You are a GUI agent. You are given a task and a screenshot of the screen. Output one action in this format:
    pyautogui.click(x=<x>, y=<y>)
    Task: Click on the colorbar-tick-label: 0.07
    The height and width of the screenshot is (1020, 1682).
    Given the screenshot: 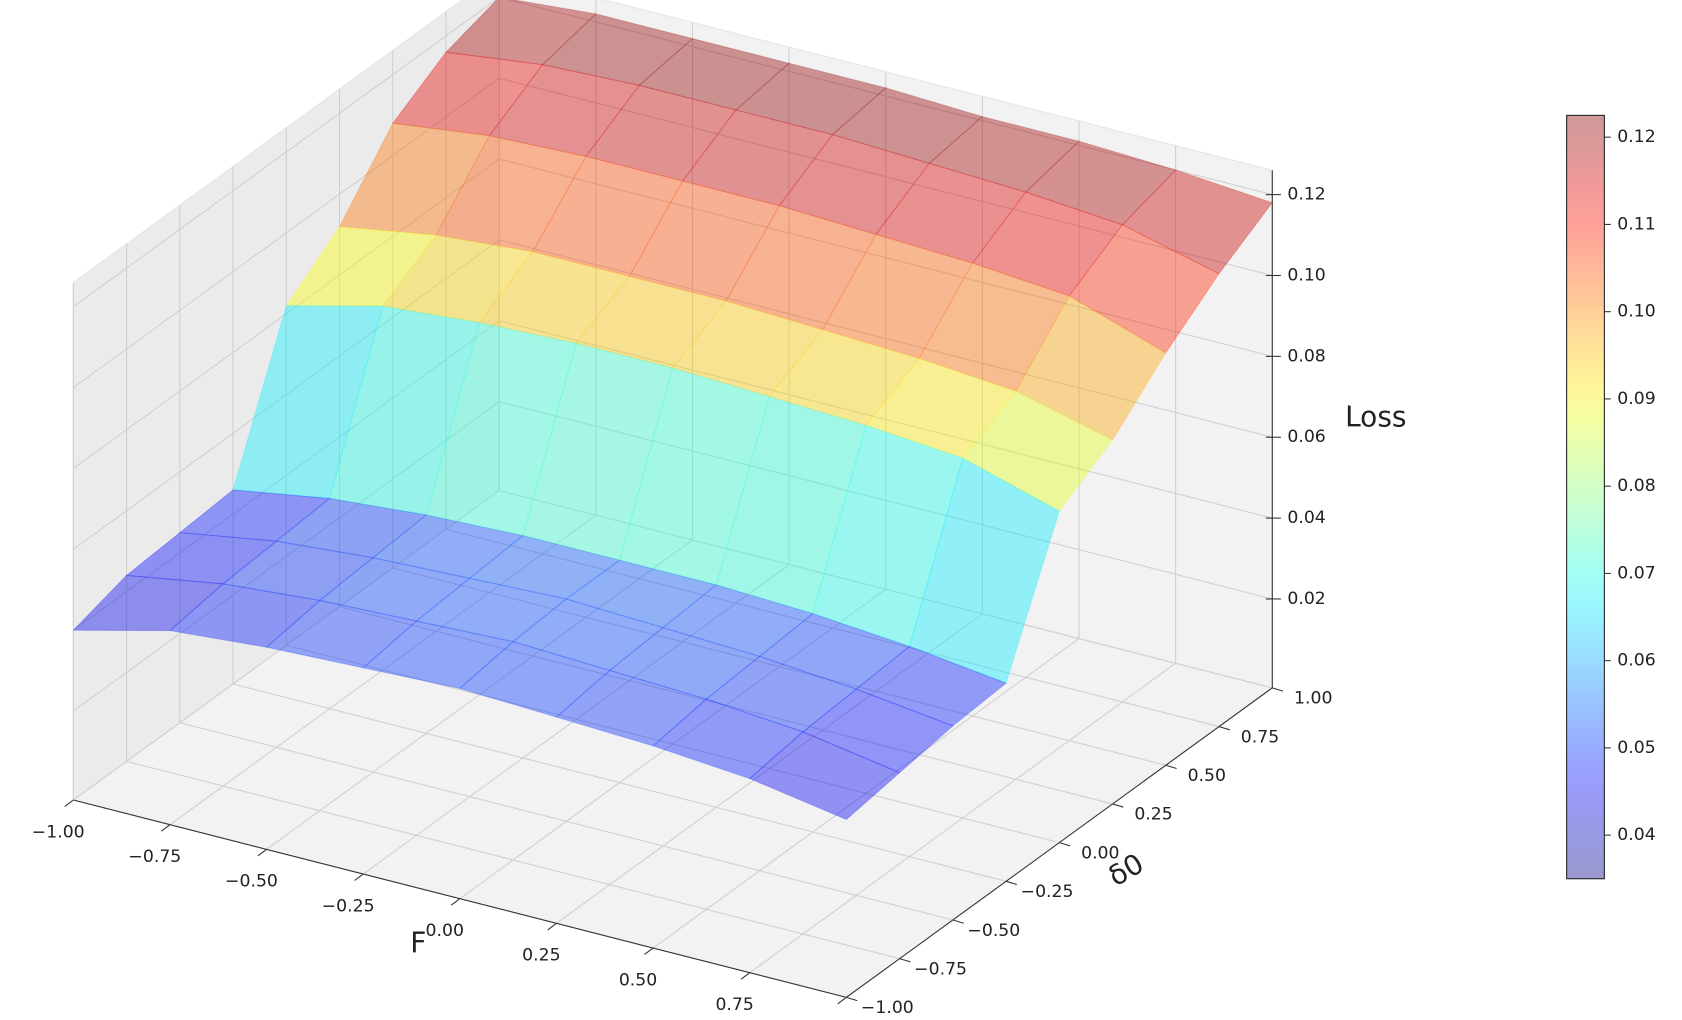 What is the action you would take?
    pyautogui.click(x=1636, y=573)
    